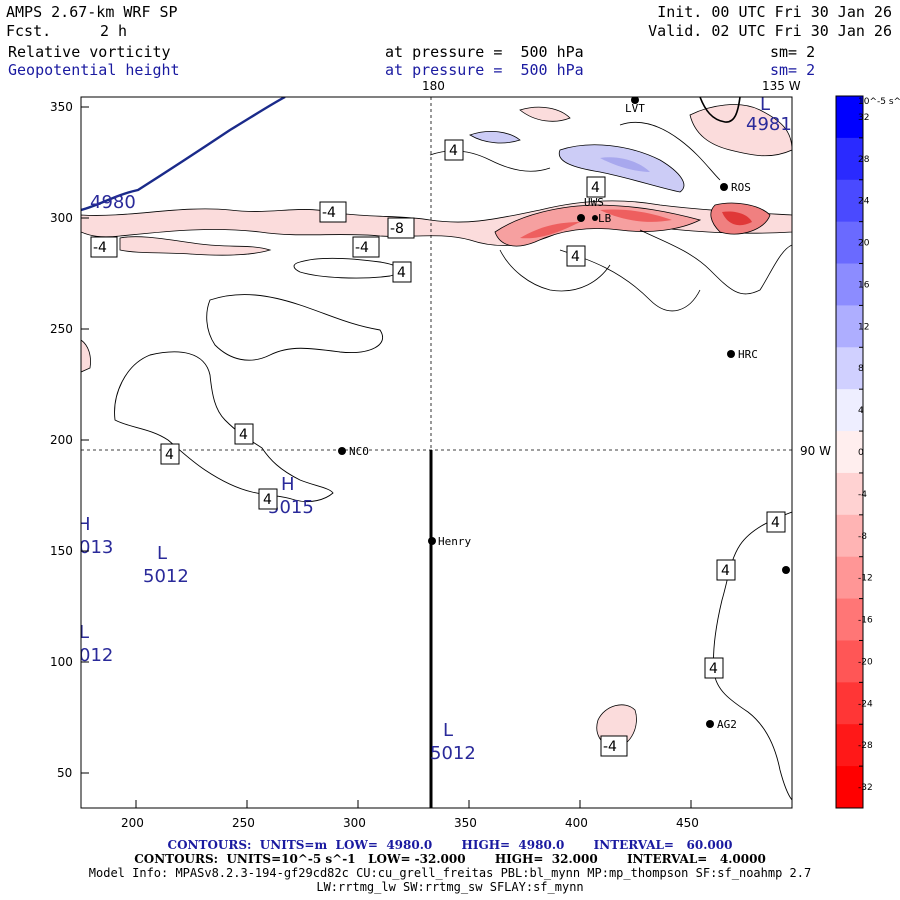 This screenshot has height=900, width=900. What do you see at coordinates (401, 228) in the screenshot?
I see `contour-label: -8` at bounding box center [401, 228].